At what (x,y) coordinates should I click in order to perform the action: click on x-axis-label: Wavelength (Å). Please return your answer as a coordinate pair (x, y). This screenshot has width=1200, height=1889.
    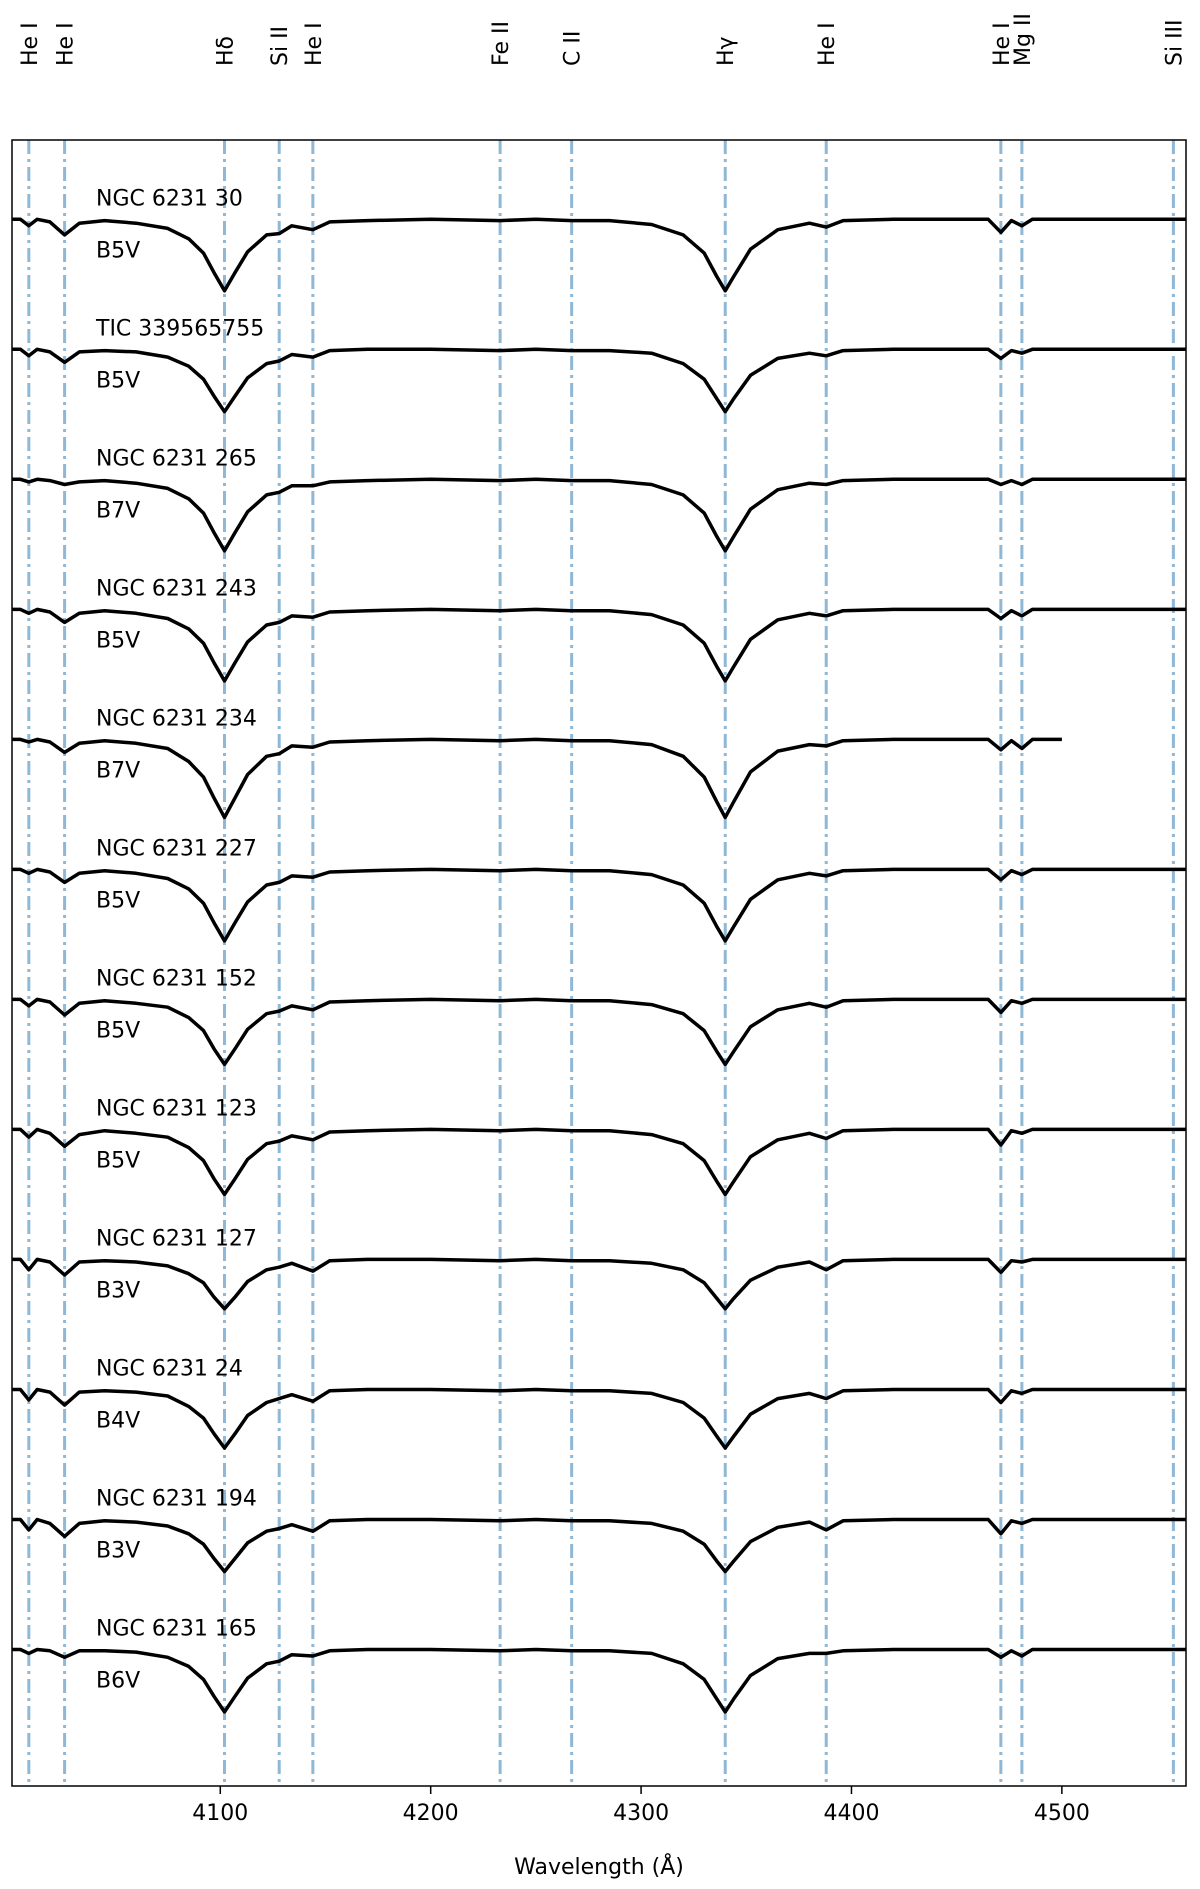
    Looking at the image, I should click on (599, 1866).